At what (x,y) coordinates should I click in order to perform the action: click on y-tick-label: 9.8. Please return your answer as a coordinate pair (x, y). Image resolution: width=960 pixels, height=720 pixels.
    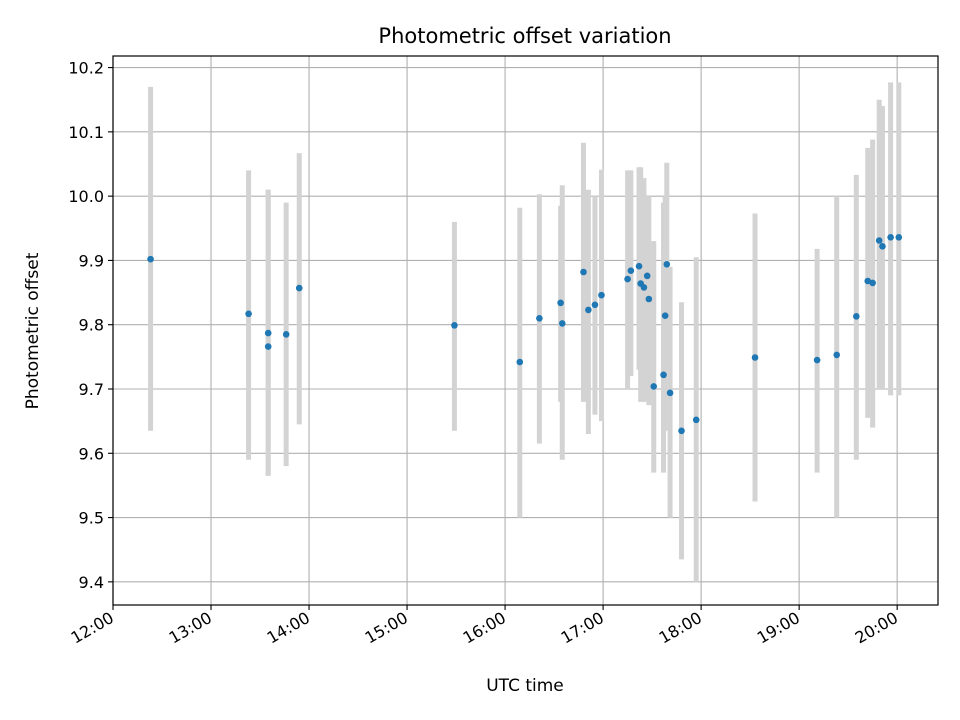
    Looking at the image, I should click on (91, 325).